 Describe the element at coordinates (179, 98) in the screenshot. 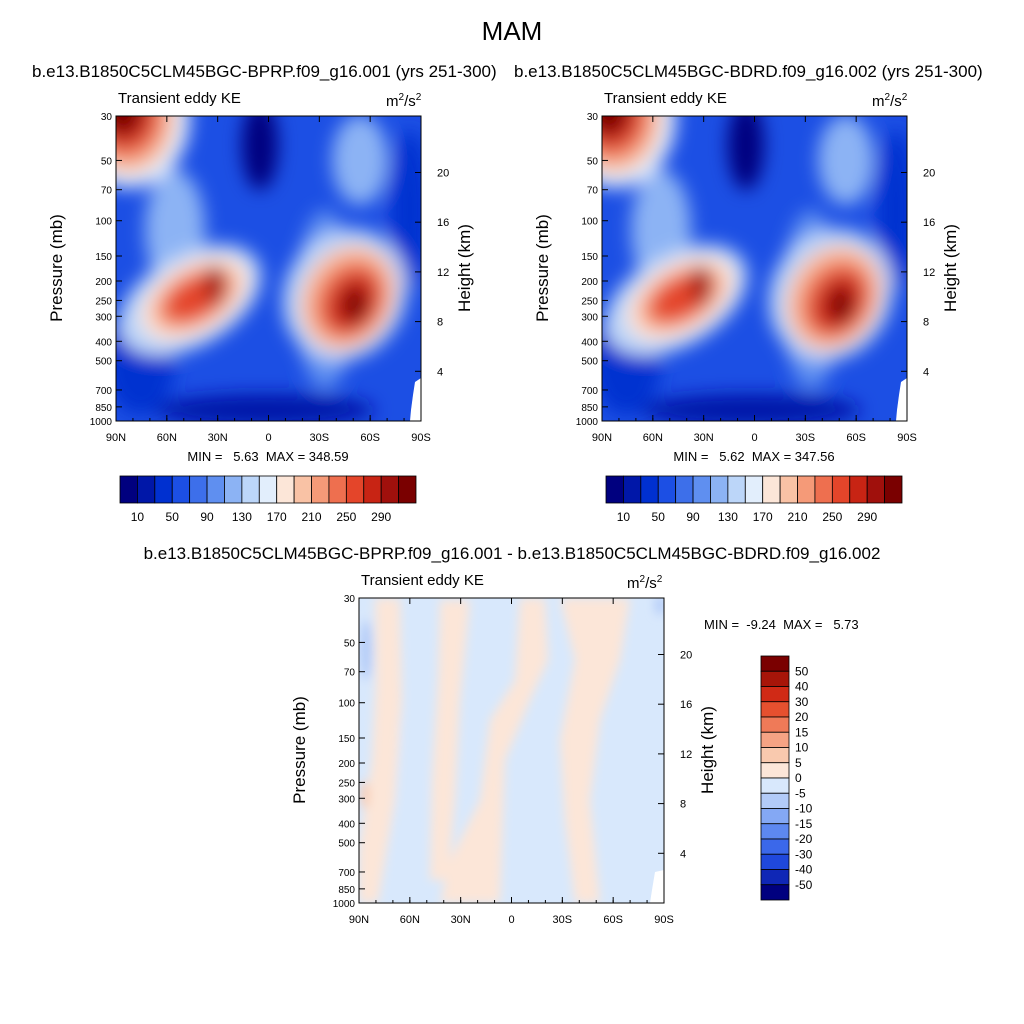

I see `panel-a-variable-label: Transient eddy KE` at that location.